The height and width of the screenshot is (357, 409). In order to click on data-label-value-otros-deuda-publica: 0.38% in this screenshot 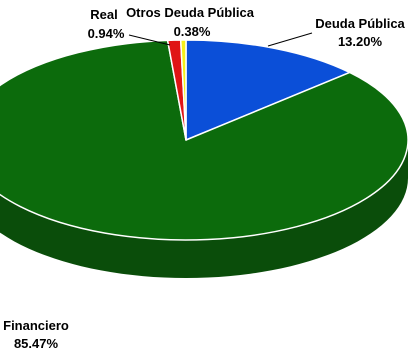, I will do `click(192, 31)`.